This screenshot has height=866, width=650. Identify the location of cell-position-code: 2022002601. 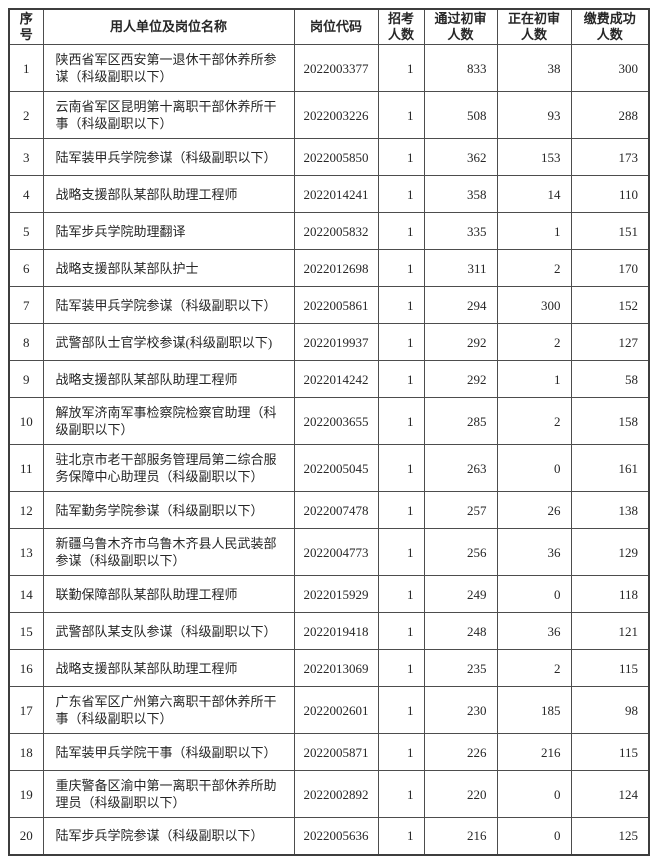
(336, 710).